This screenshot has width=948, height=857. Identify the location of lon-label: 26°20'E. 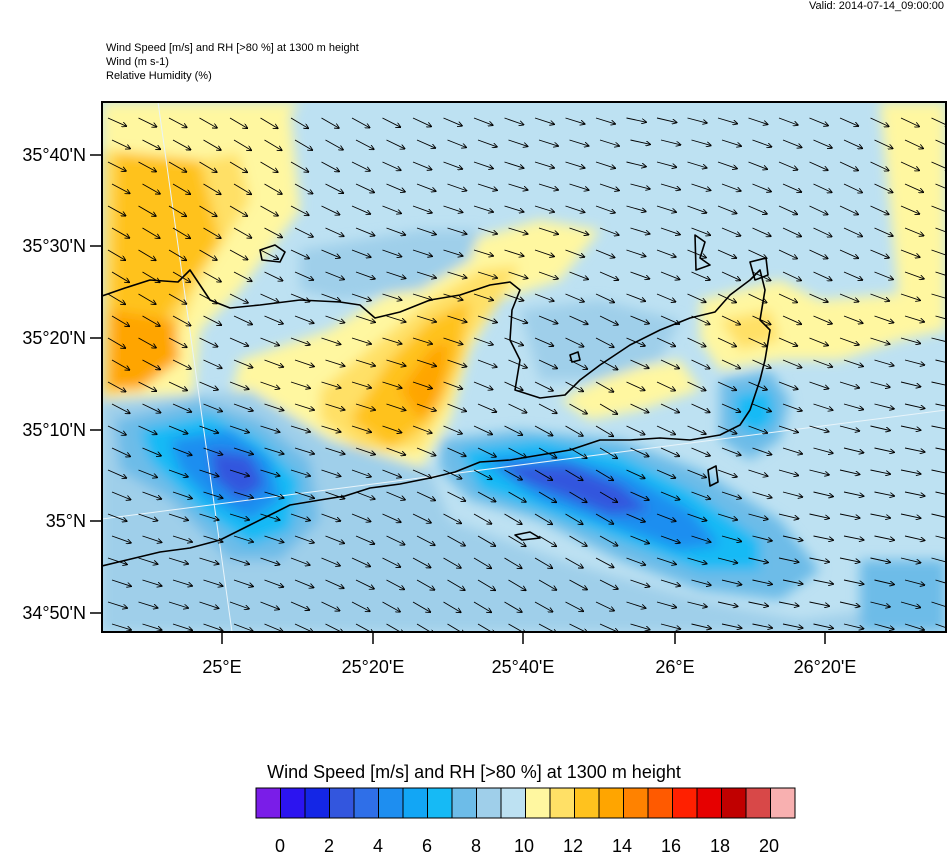
(825, 667).